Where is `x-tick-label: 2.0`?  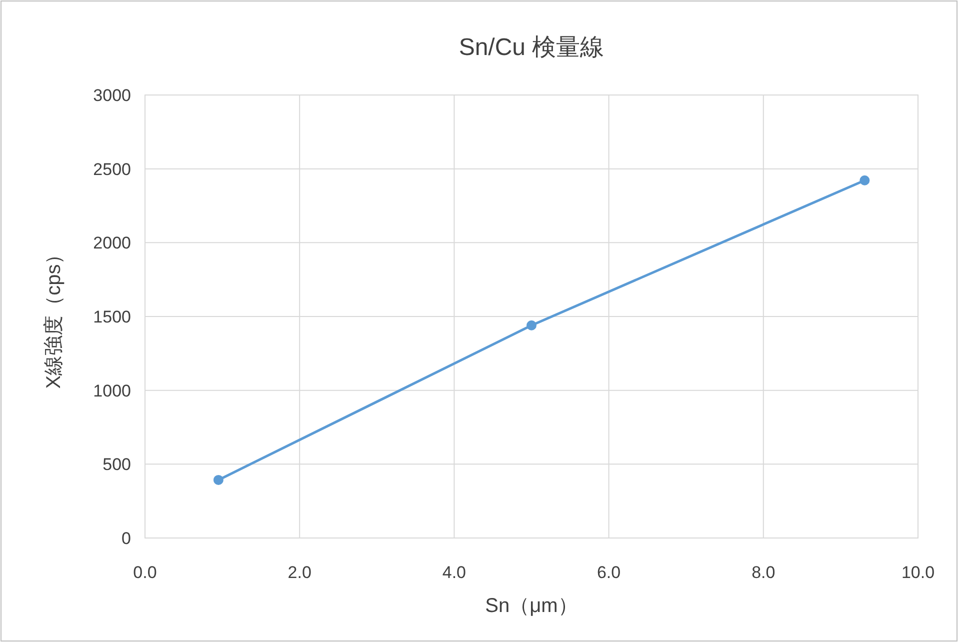
x-tick-label: 2.0 is located at coordinates (300, 572).